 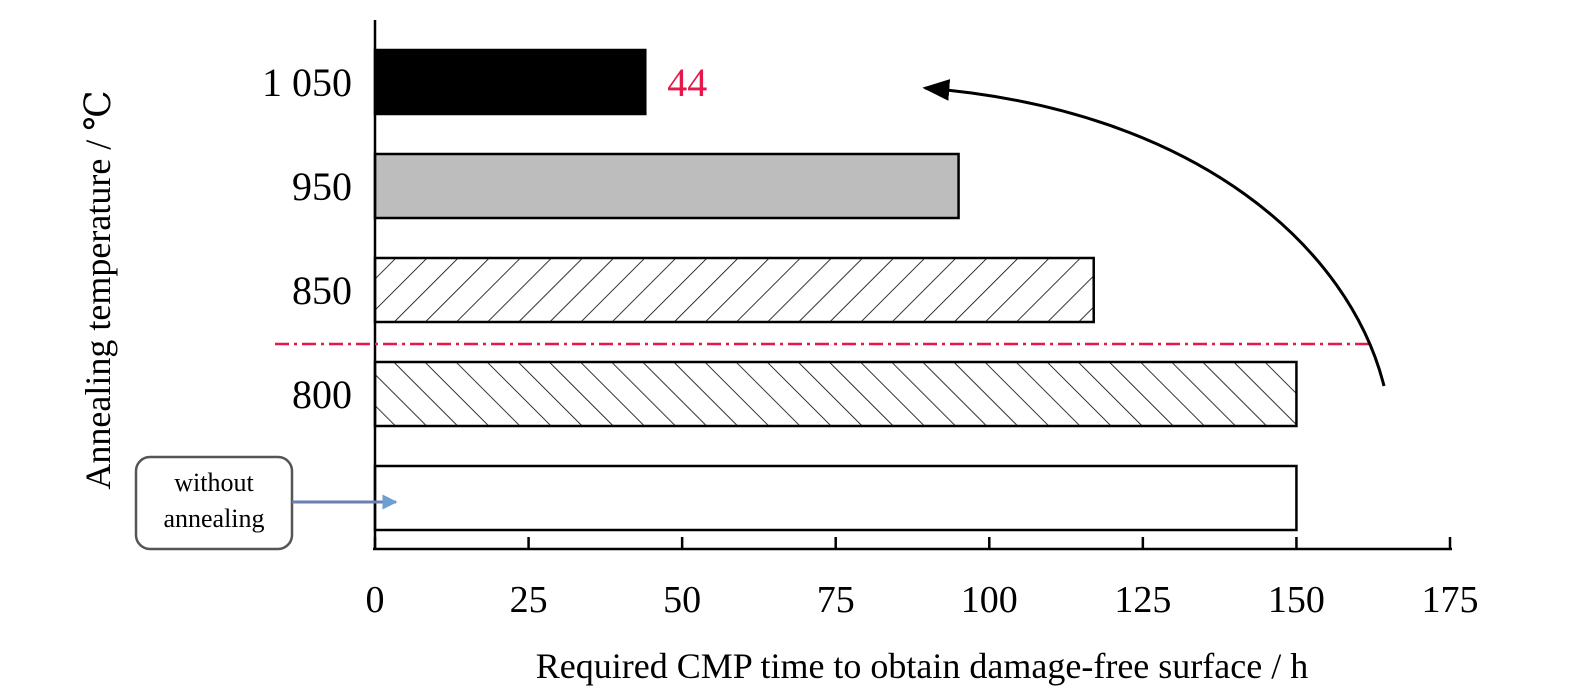 What do you see at coordinates (213, 518) in the screenshot?
I see `callout-text-line2: annealing` at bounding box center [213, 518].